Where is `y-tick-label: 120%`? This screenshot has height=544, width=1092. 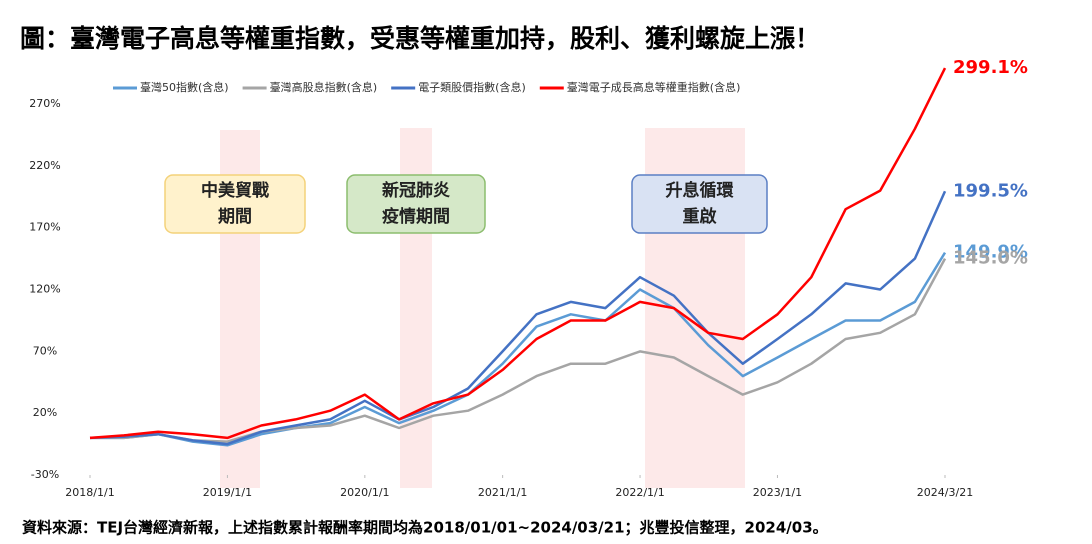 y-tick-label: 120% is located at coordinates (44, 289).